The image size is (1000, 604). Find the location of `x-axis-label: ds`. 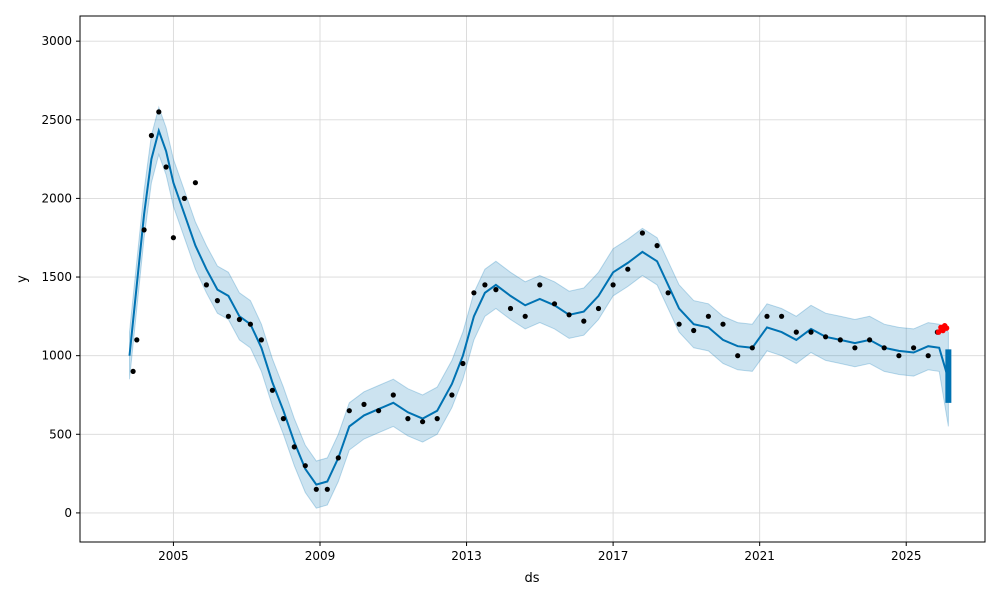

x-axis-label: ds is located at coordinates (531, 578).